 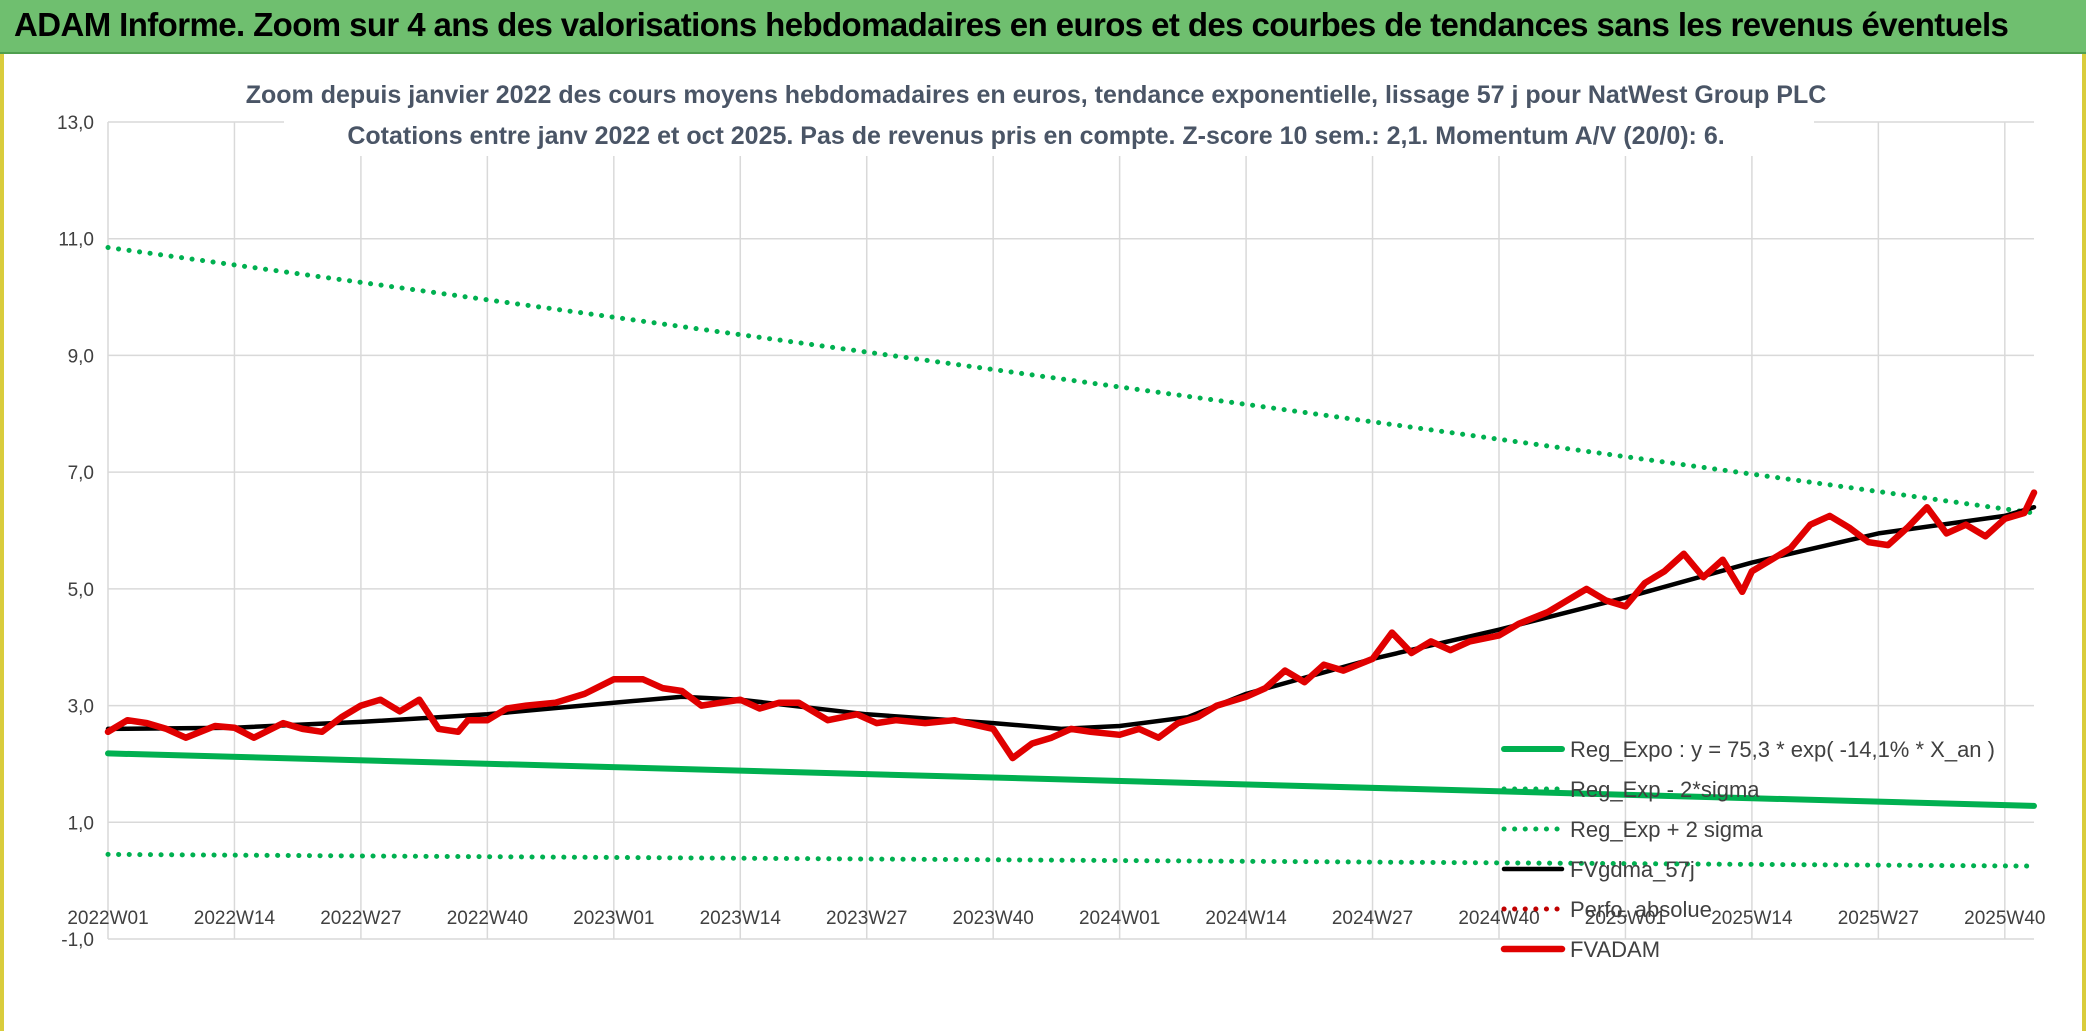 I want to click on x-tick-label: 2024W01, so click(x=1119, y=918).